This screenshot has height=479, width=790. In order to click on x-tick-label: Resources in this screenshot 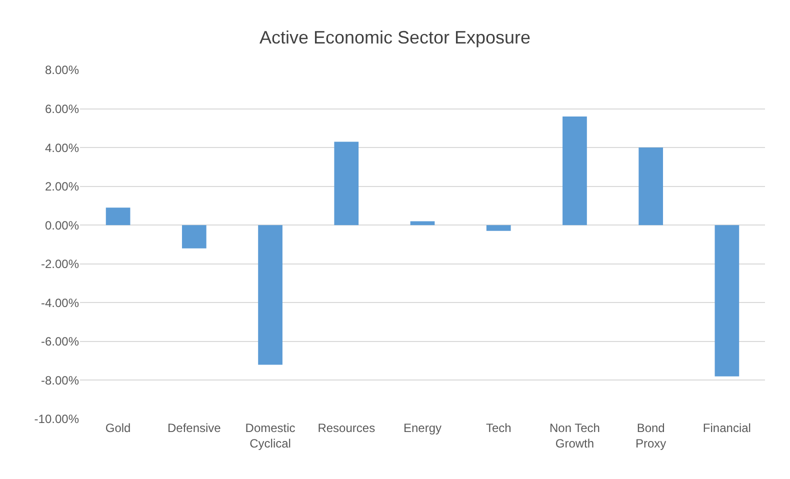, I will do `click(347, 428)`.